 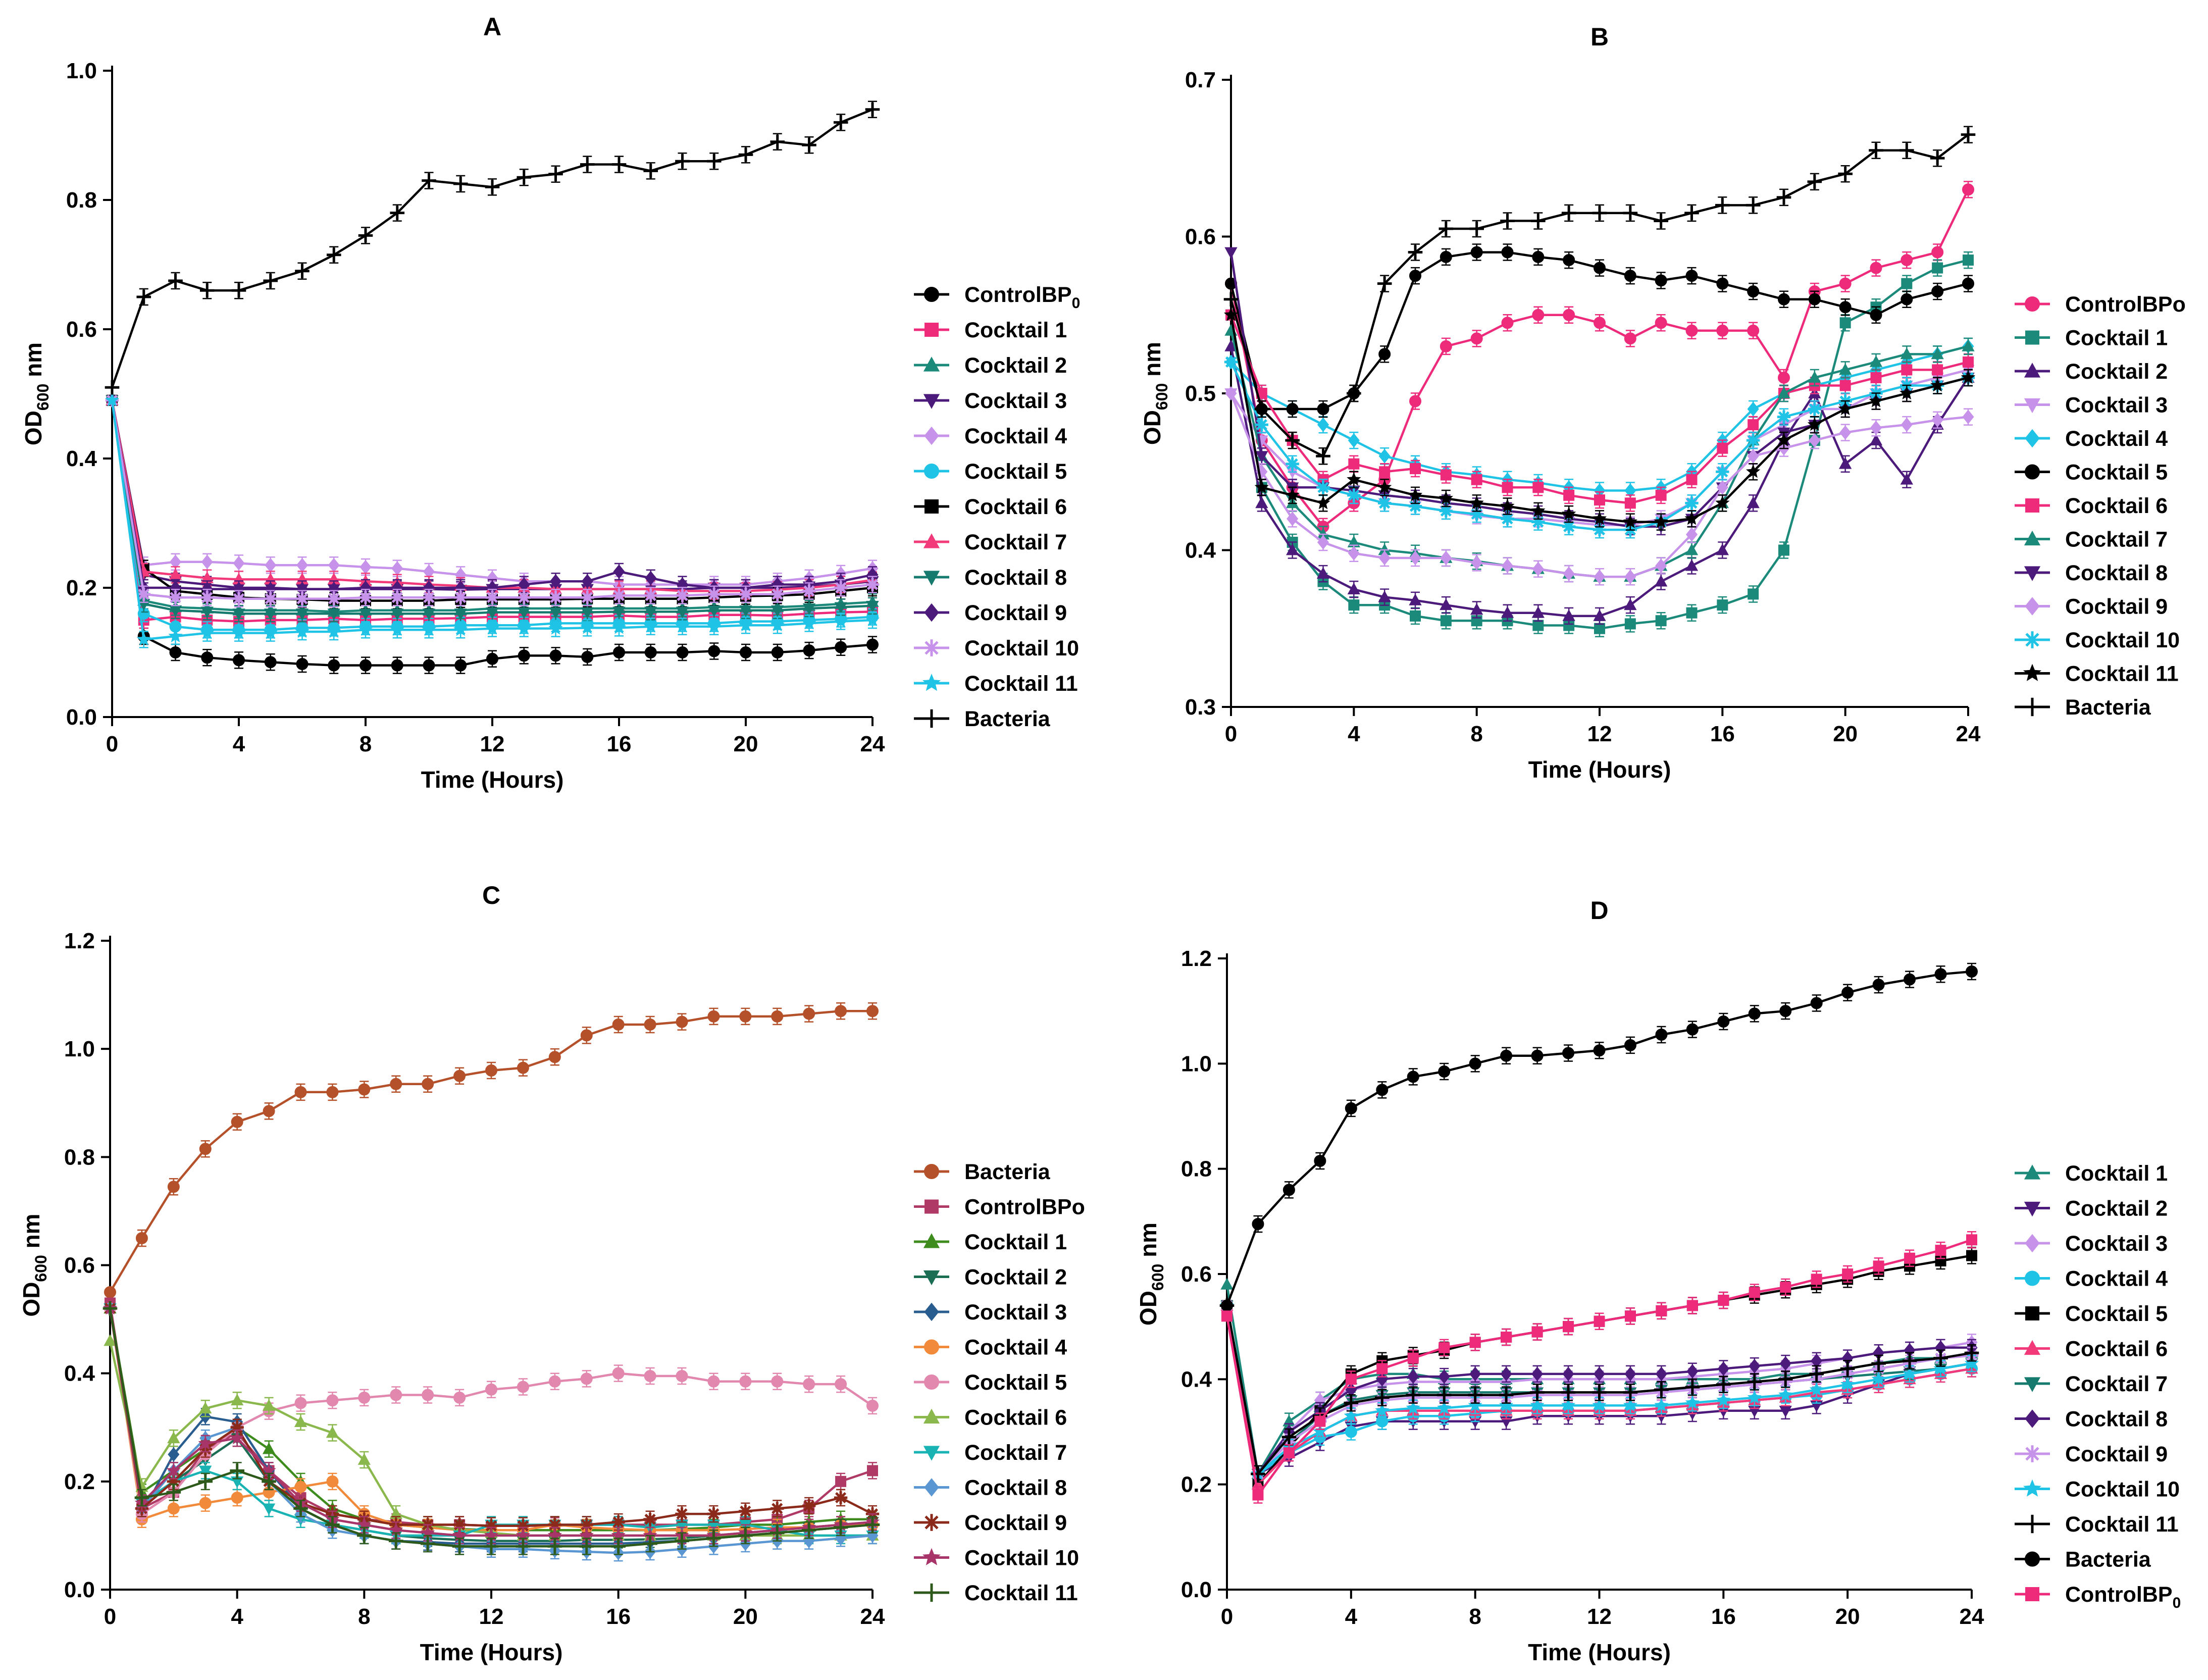 I want to click on panel-a-legend-label: Cocktail 4, so click(x=1015, y=436).